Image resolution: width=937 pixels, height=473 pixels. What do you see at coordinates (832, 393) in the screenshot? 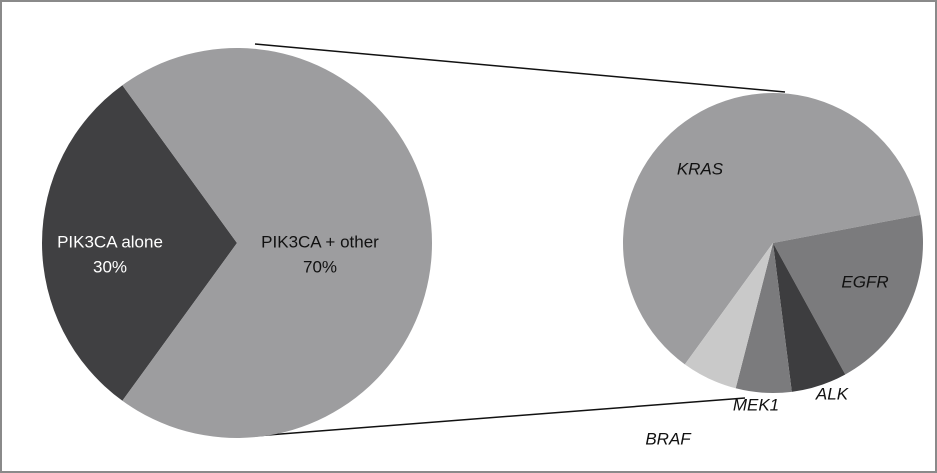
I see `slice-label: ALK` at bounding box center [832, 393].